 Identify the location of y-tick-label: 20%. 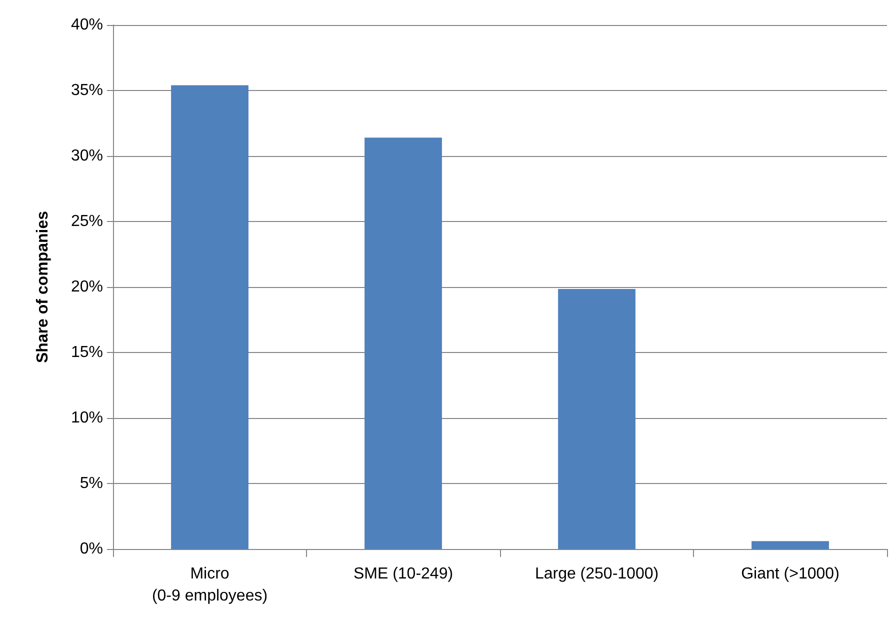
(86, 287).